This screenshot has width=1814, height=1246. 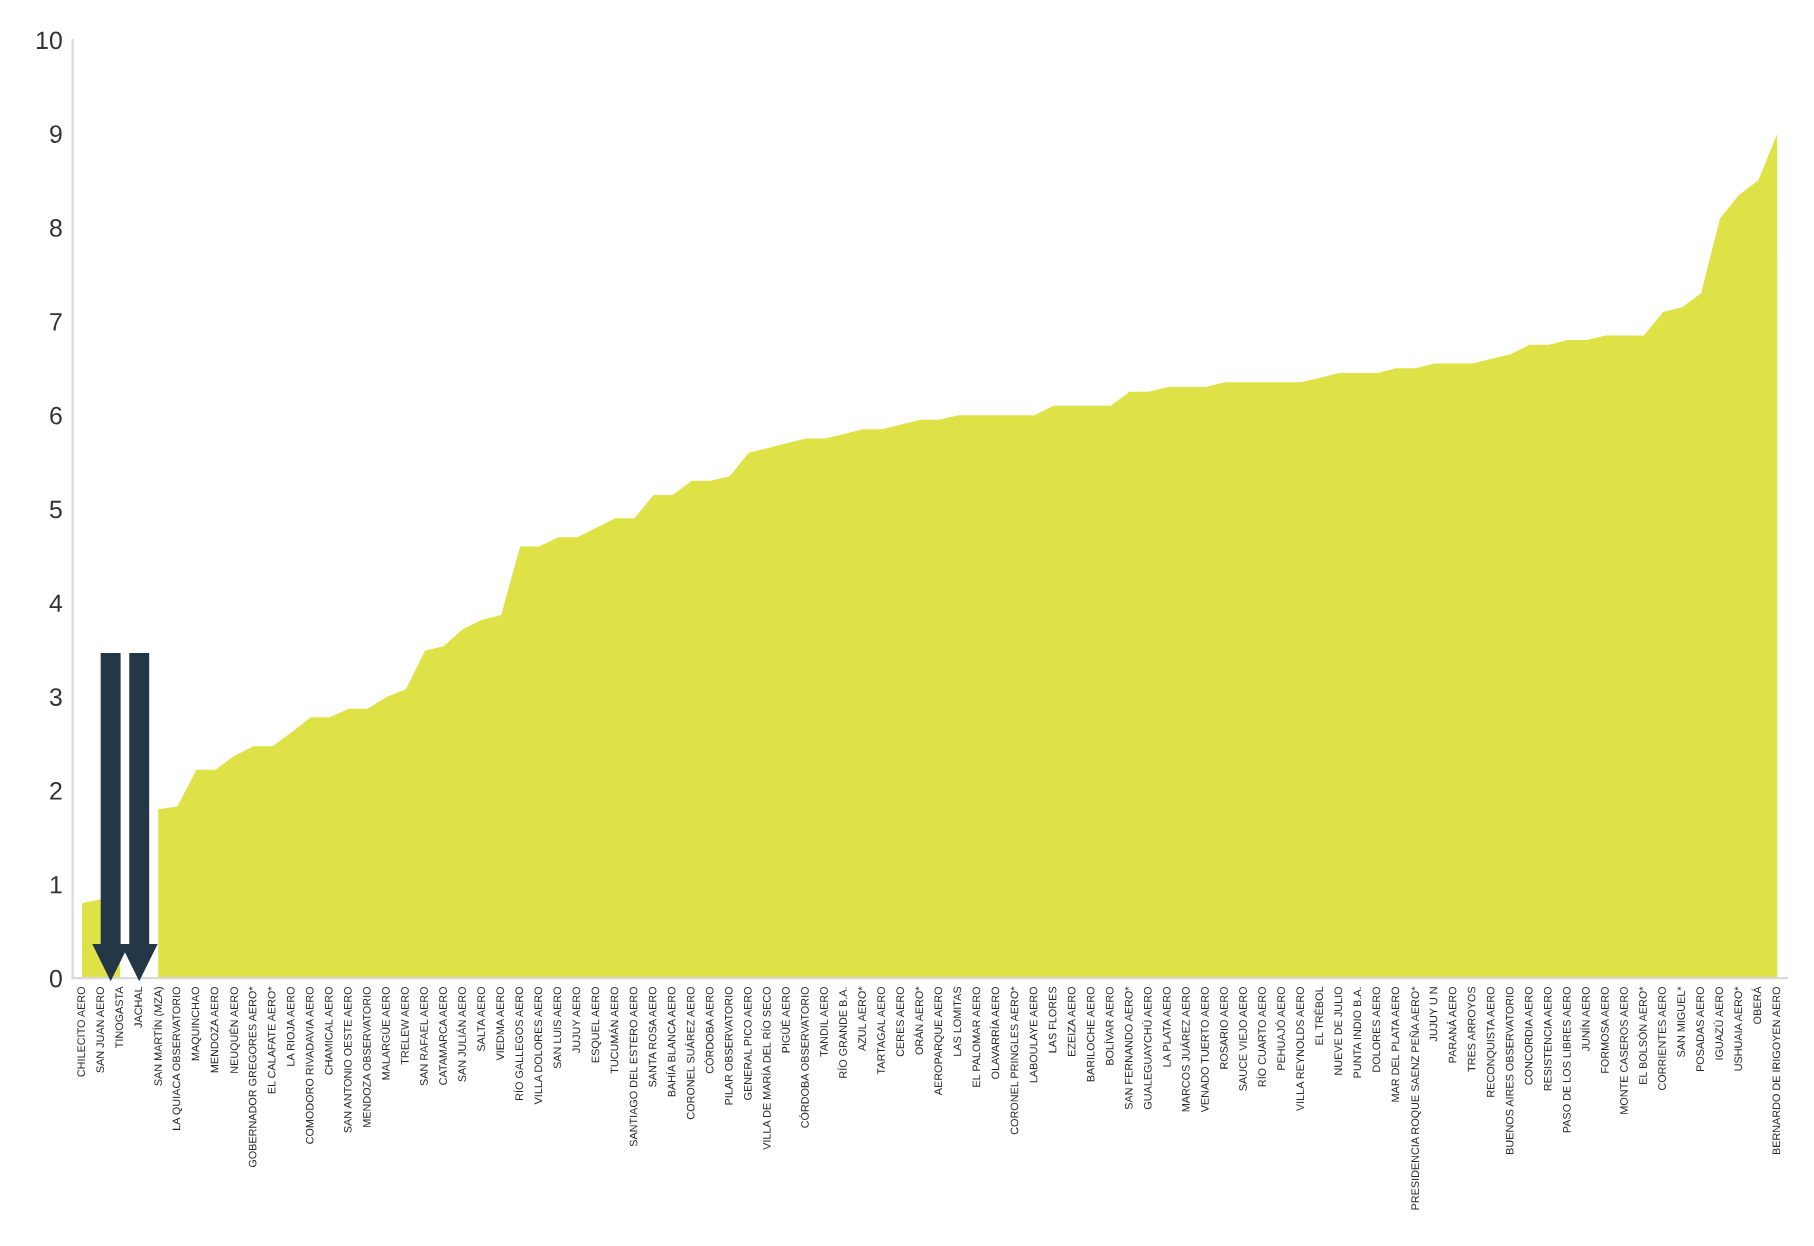 What do you see at coordinates (56, 415) in the screenshot?
I see `y-tick-label: 6` at bounding box center [56, 415].